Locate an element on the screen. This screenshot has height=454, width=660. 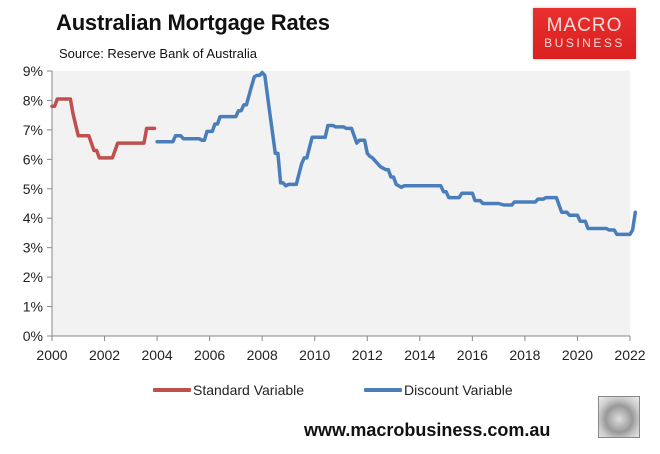
y-tick-label: 1% is located at coordinates (33, 307).